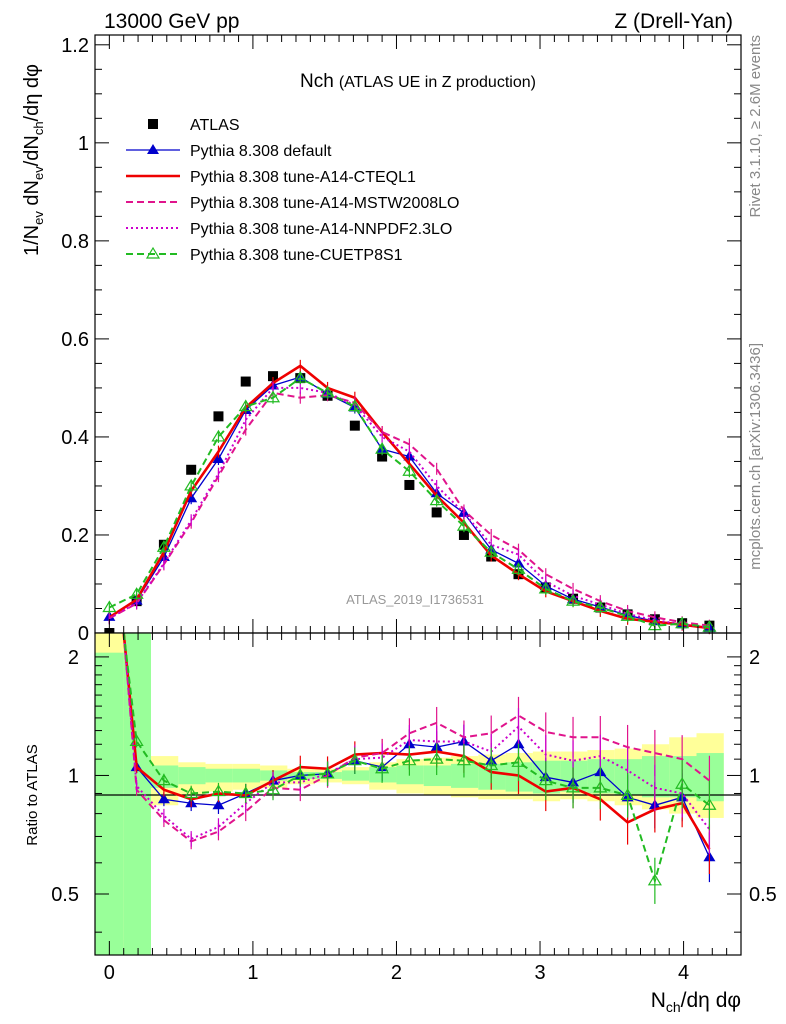 Image resolution: width=786 pixels, height=1024 pixels. What do you see at coordinates (32, 794) in the screenshot?
I see `ratio-y-axis-label: Ratio to ATLAS` at bounding box center [32, 794].